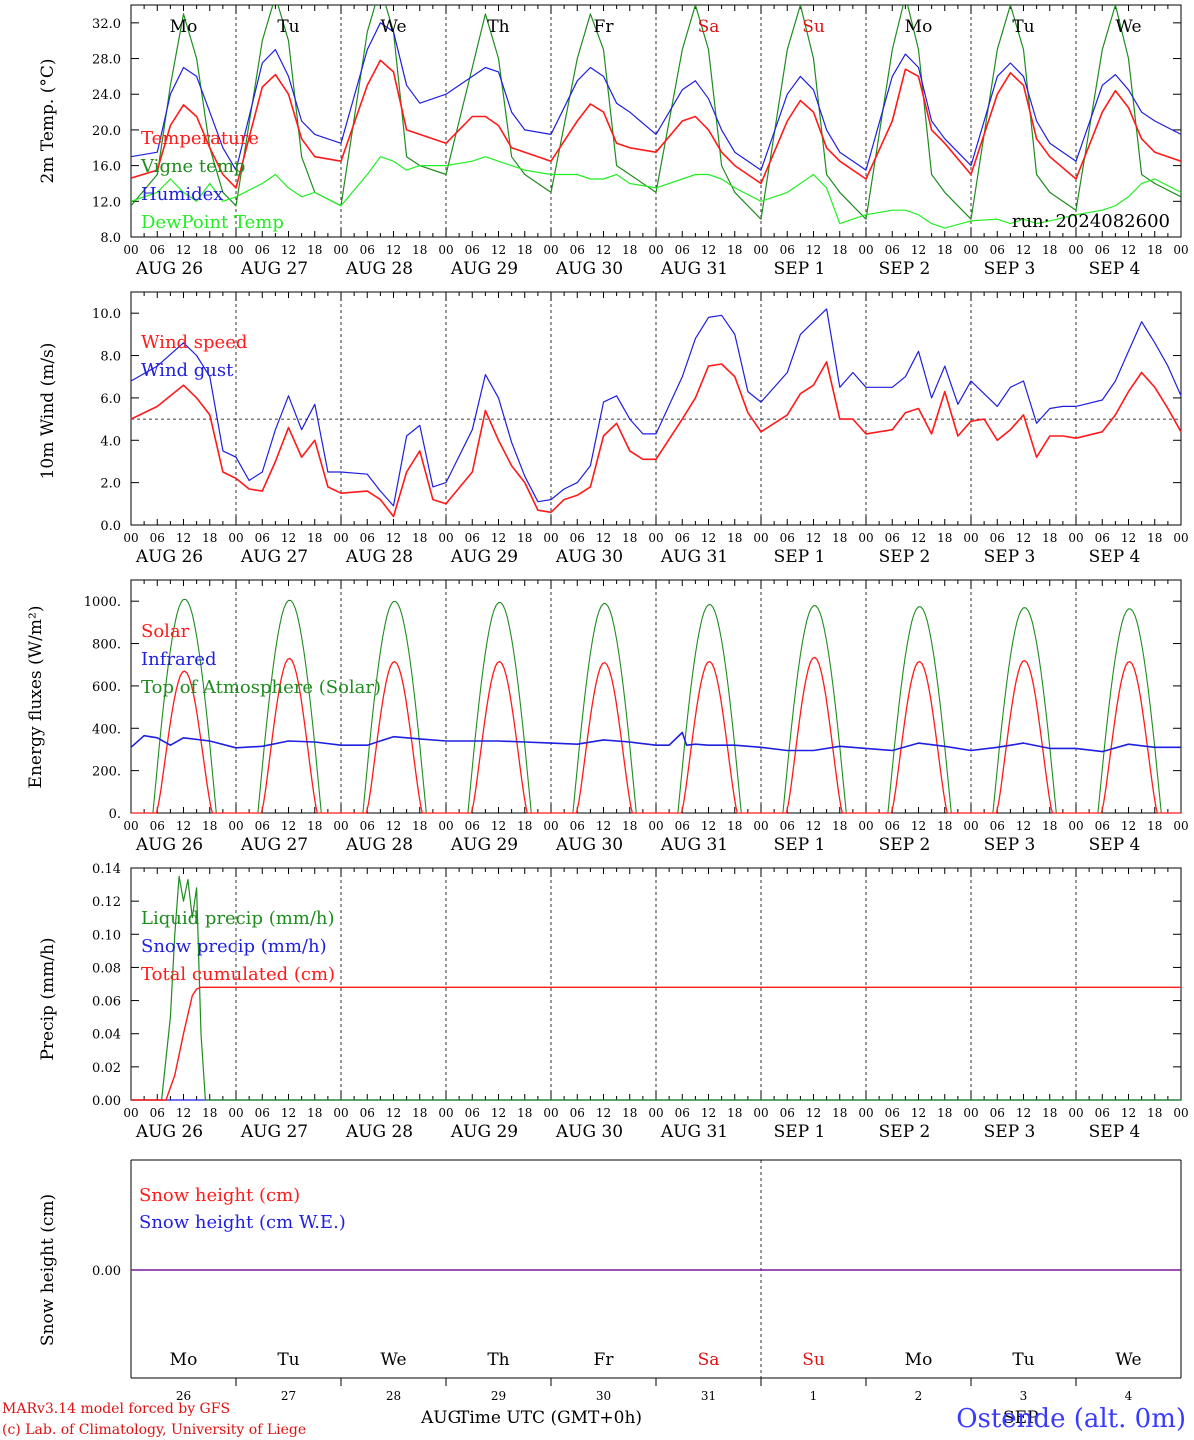 This screenshot has width=1194, height=1440. I want to click on legend-label: Wind speed, so click(194, 342).